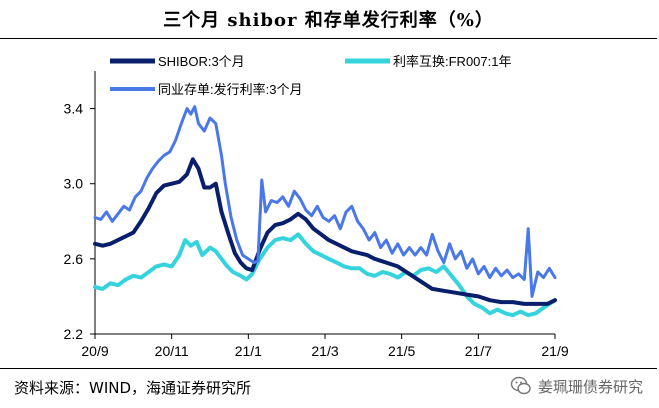 The width and height of the screenshot is (659, 408). What do you see at coordinates (133, 388) in the screenshot?
I see `source-note: 资料来源：WIND，海通证券研究所` at bounding box center [133, 388].